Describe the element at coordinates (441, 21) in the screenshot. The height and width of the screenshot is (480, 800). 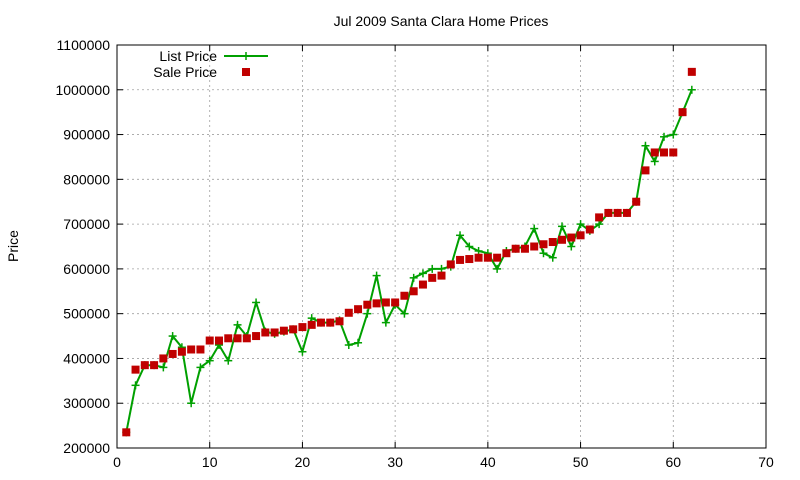
I see `chart-title: Jul 2009 Santa Clara Home Prices` at that location.